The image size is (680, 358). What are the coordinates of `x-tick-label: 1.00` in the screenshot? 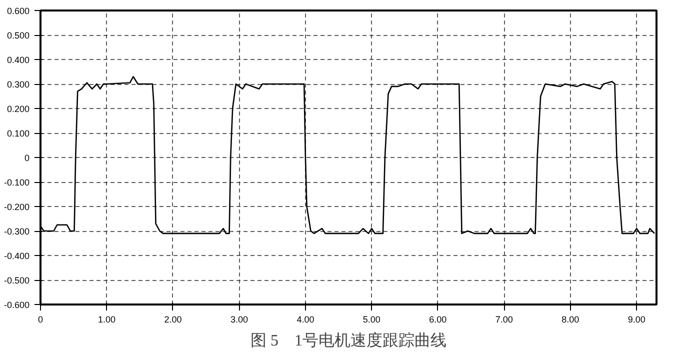 It's located at (107, 319).